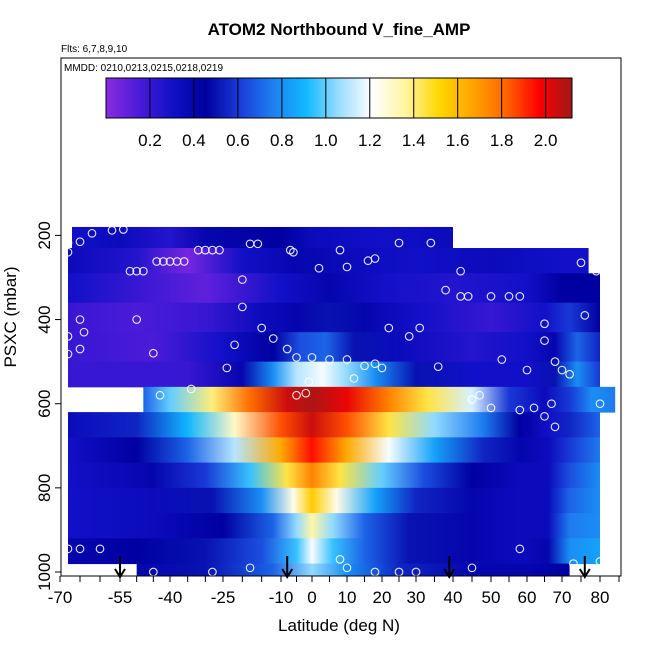 This screenshot has height=655, width=650. What do you see at coordinates (339, 98) in the screenshot?
I see `colorbar-gradient` at bounding box center [339, 98].